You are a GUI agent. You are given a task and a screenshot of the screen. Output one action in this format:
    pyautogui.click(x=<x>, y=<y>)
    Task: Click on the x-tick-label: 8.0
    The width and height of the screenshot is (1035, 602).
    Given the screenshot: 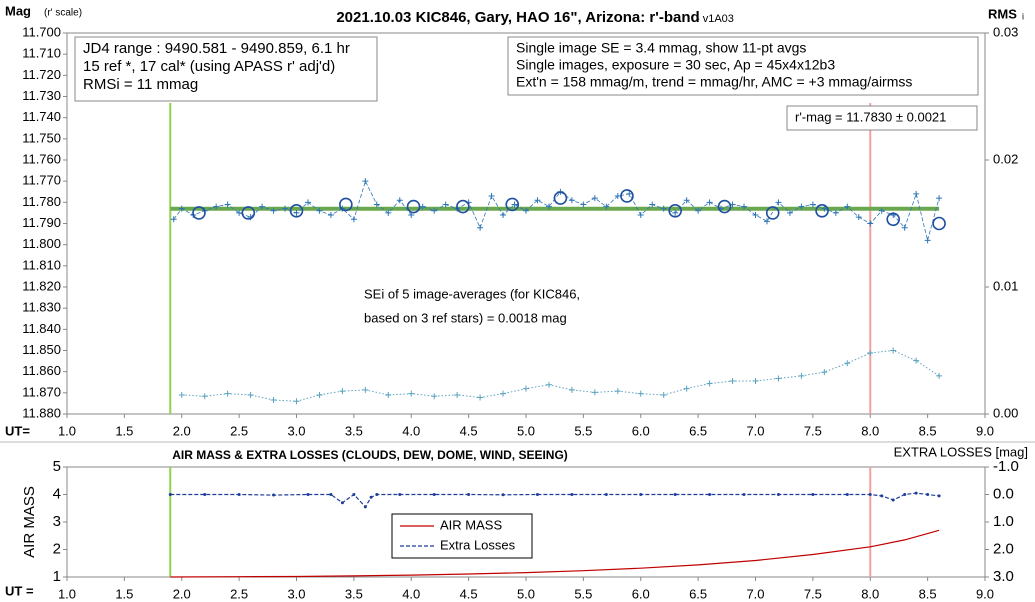 What is the action you would take?
    pyautogui.click(x=870, y=593)
    